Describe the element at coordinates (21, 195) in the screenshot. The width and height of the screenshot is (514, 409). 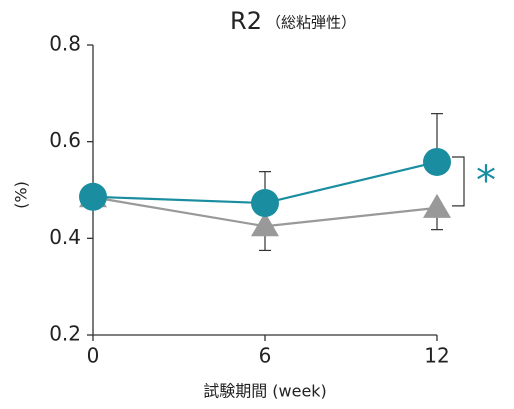
I see `y-axis-label: (%)` at that location.